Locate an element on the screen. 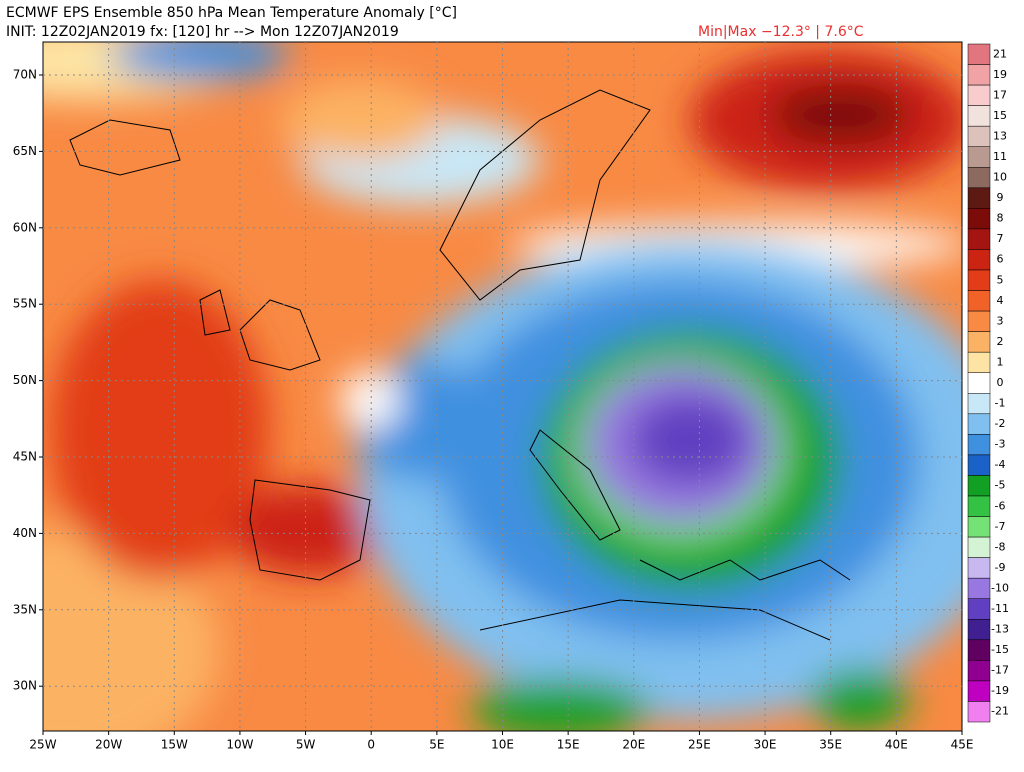 The height and width of the screenshot is (772, 1024). min-max: Min|Max −12.3° | 7.6°C is located at coordinates (781, 32).